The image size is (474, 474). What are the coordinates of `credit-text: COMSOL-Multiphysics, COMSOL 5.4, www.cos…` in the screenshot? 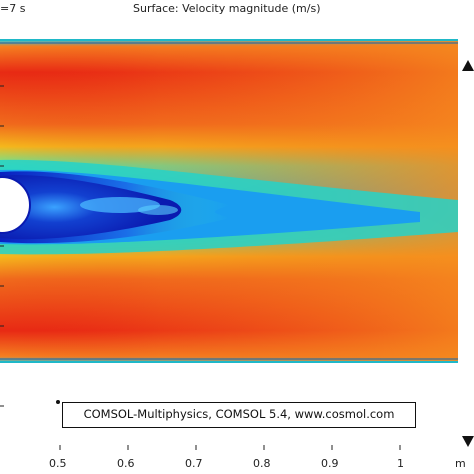 It's located at (239, 414).